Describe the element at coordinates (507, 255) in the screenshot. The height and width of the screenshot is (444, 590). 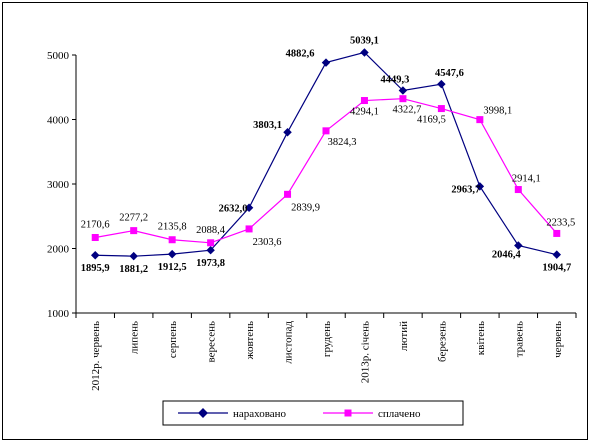
I see `data-label-accrued: 2046,4` at that location.